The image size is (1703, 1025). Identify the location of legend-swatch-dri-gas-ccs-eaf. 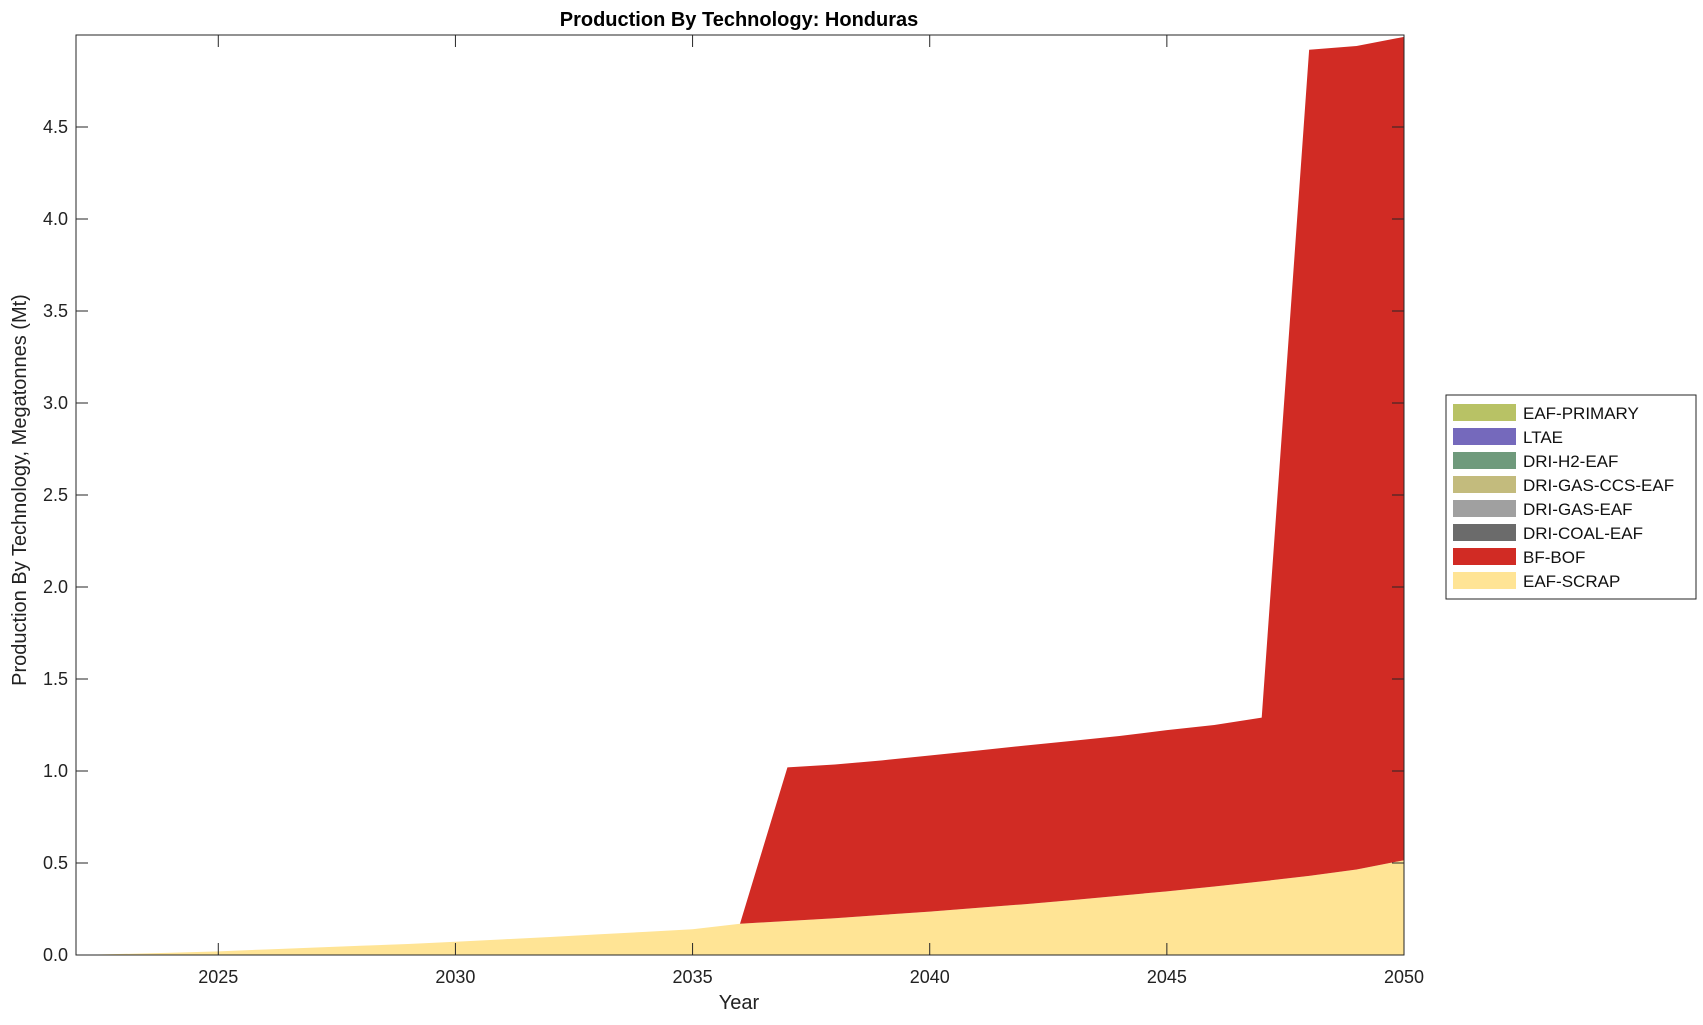
(1484, 484).